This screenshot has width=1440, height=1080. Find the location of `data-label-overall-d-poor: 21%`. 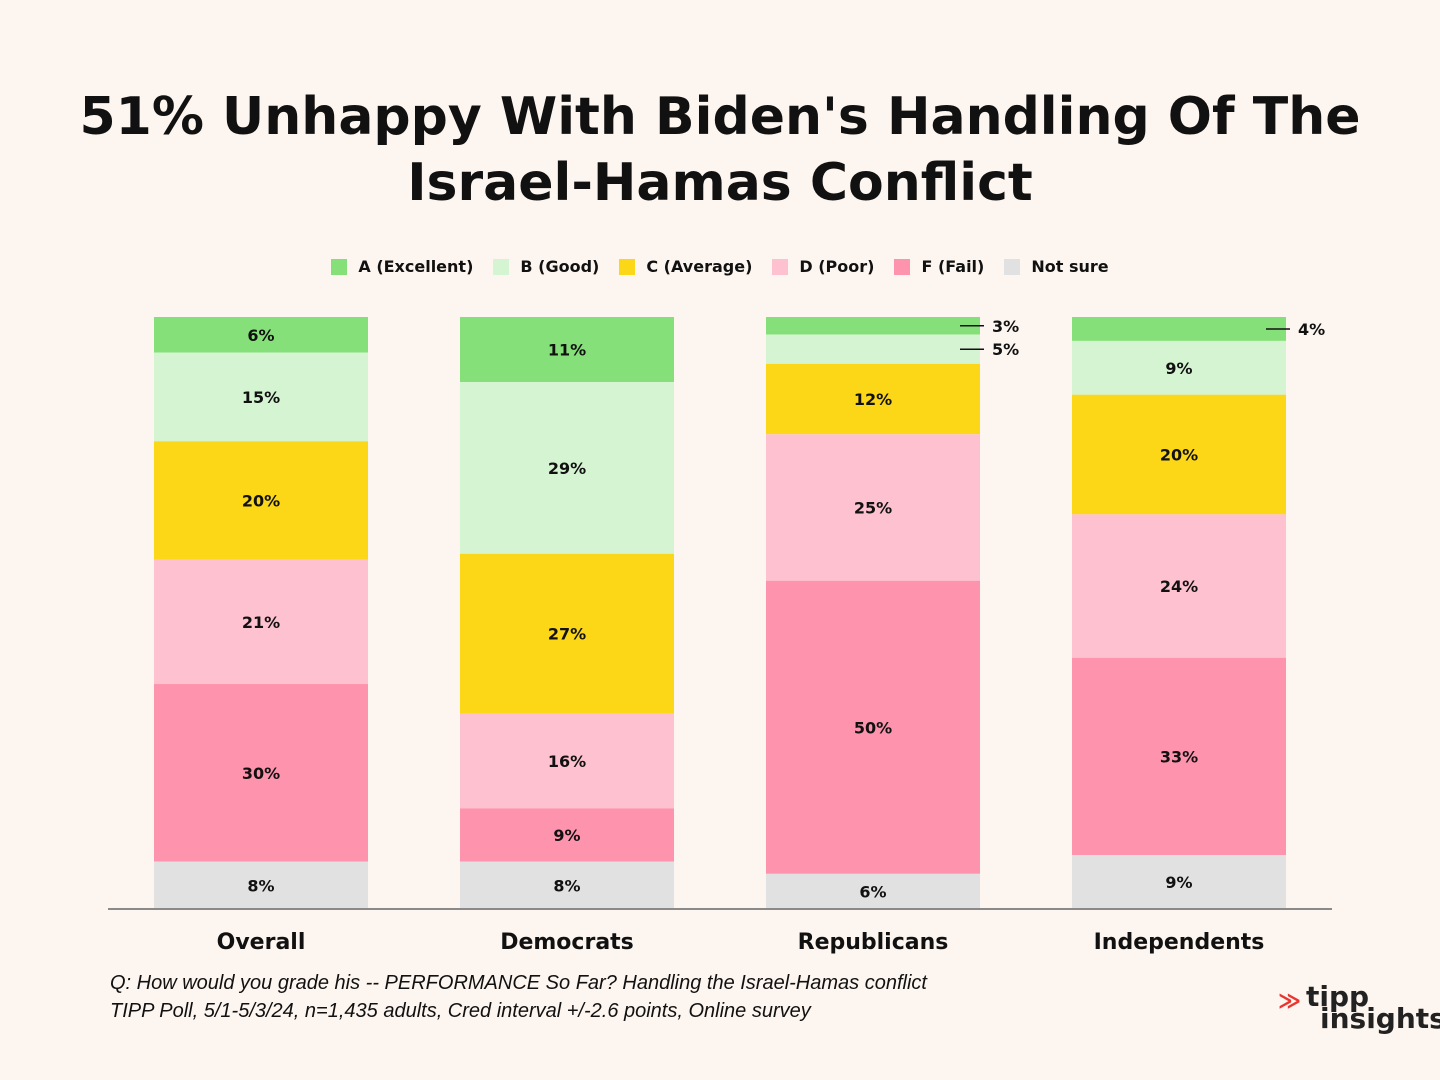

data-label-overall-d-poor: 21% is located at coordinates (261, 622).